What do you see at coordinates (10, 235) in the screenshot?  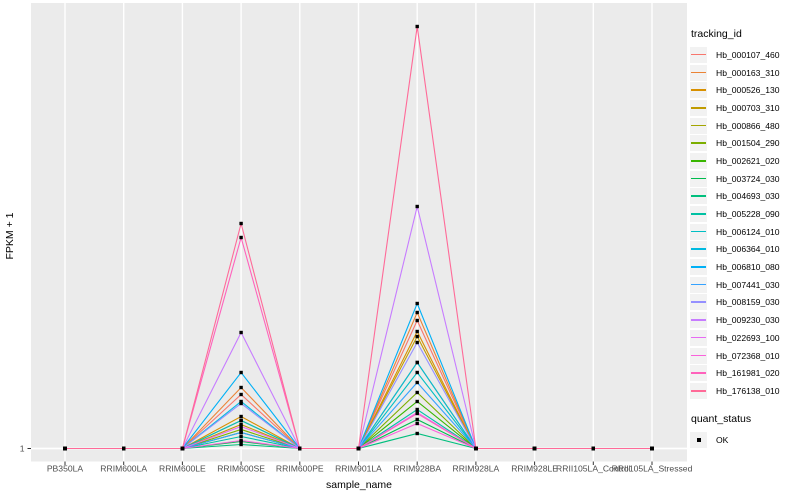 I see `y-axis-title: FPKM + 1` at bounding box center [10, 235].